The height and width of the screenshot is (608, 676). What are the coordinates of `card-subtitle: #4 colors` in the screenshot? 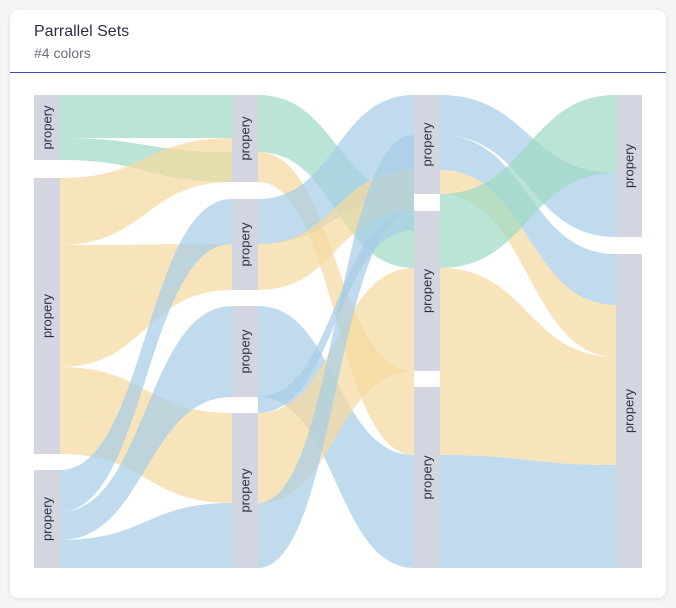 It's located at (62, 53).